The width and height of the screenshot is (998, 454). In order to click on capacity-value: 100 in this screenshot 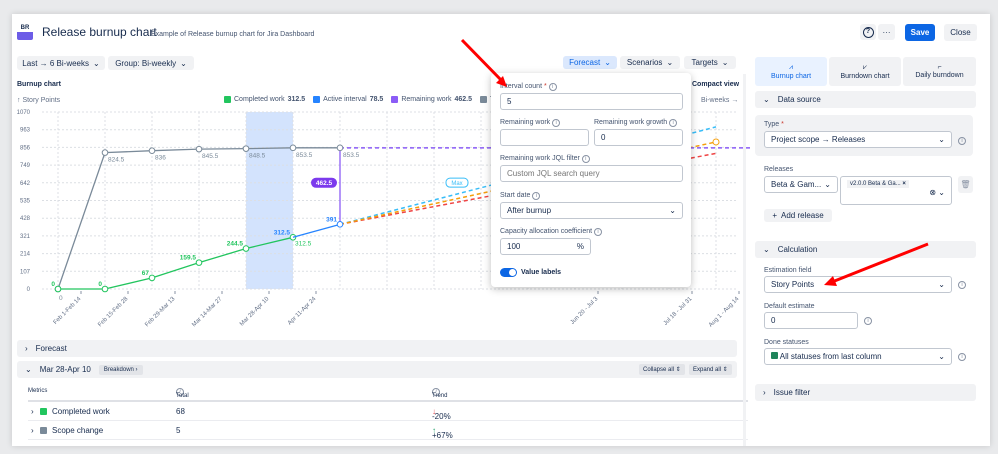, I will do `click(514, 246)`.